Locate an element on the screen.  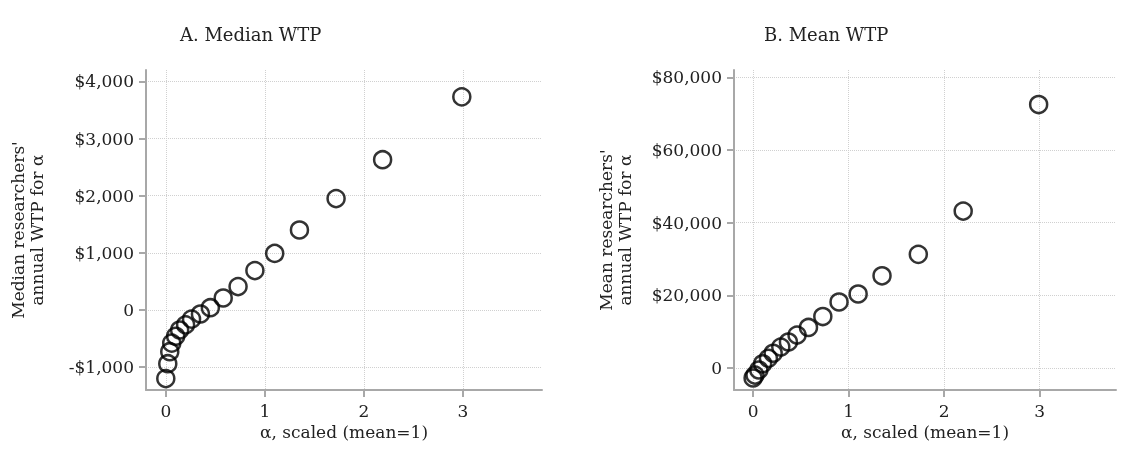
y-axis-title: Mean researchers' annual WTP for α is located at coordinates (615, 230).